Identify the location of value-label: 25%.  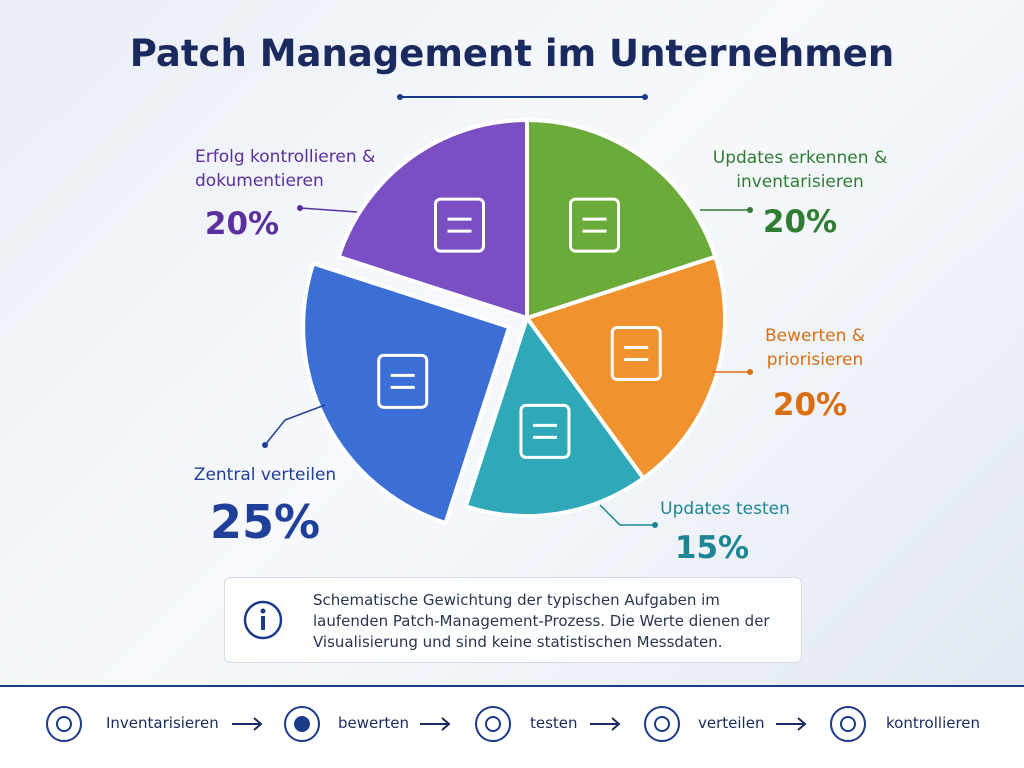
(265, 522).